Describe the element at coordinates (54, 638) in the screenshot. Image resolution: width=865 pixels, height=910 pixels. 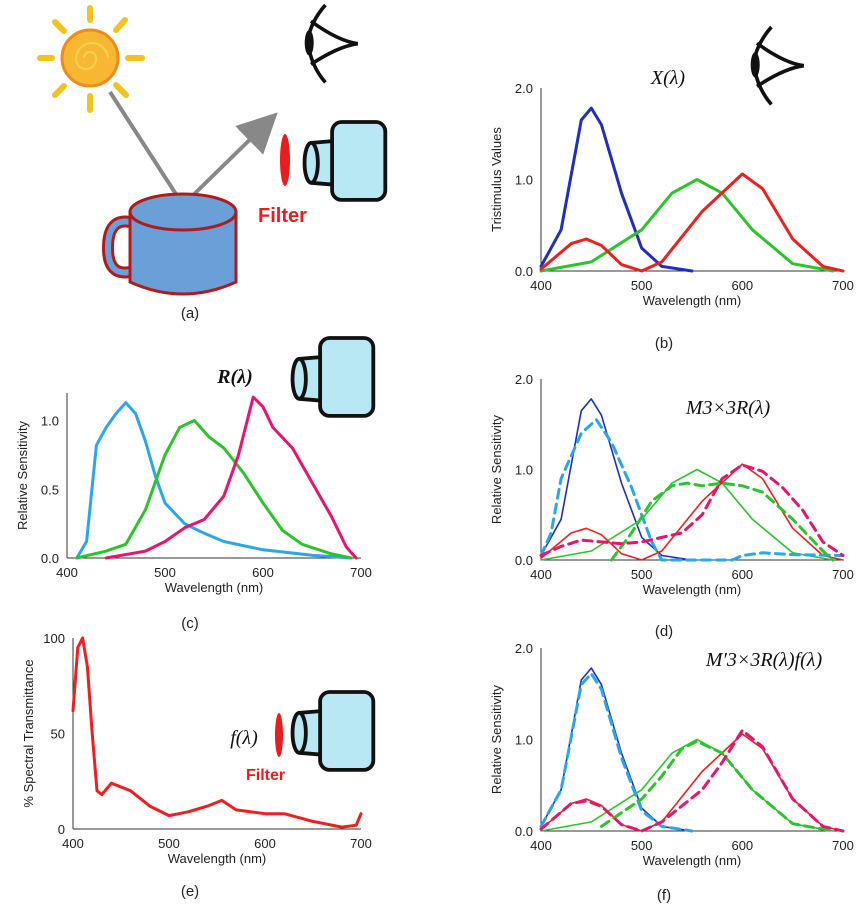
I see `y-tick-label: 100` at that location.